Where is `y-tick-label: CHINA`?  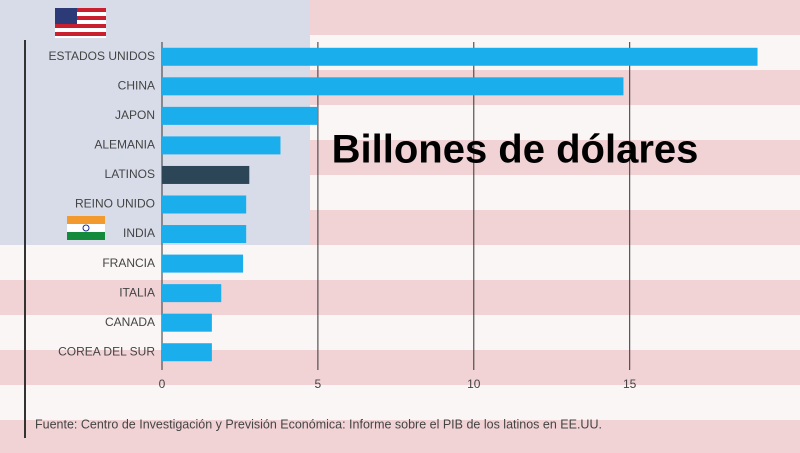 y-tick-label: CHINA is located at coordinates (136, 85).